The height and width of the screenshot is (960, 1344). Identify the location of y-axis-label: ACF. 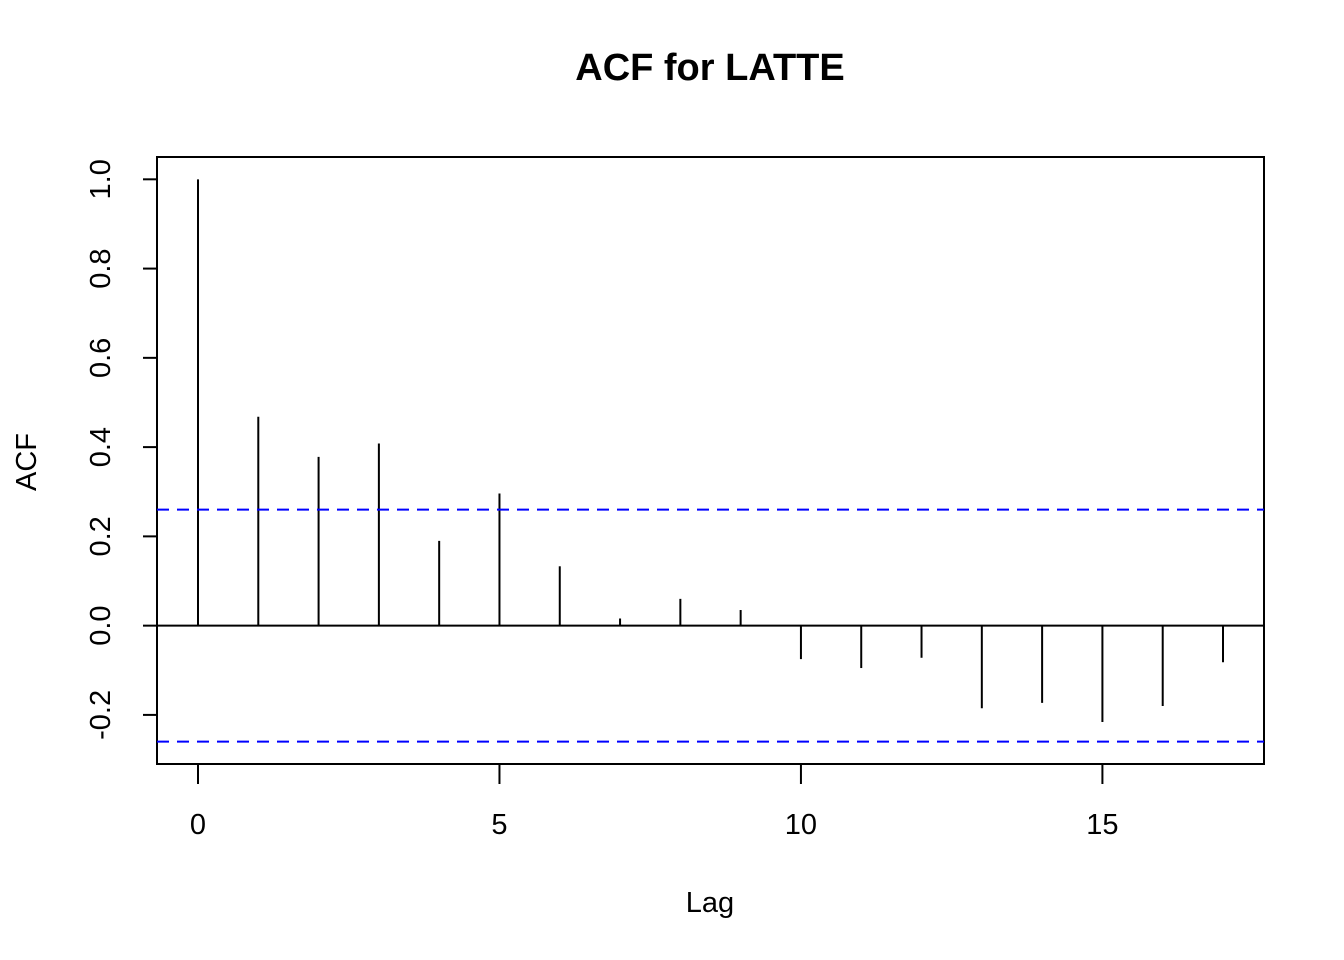
(27, 462).